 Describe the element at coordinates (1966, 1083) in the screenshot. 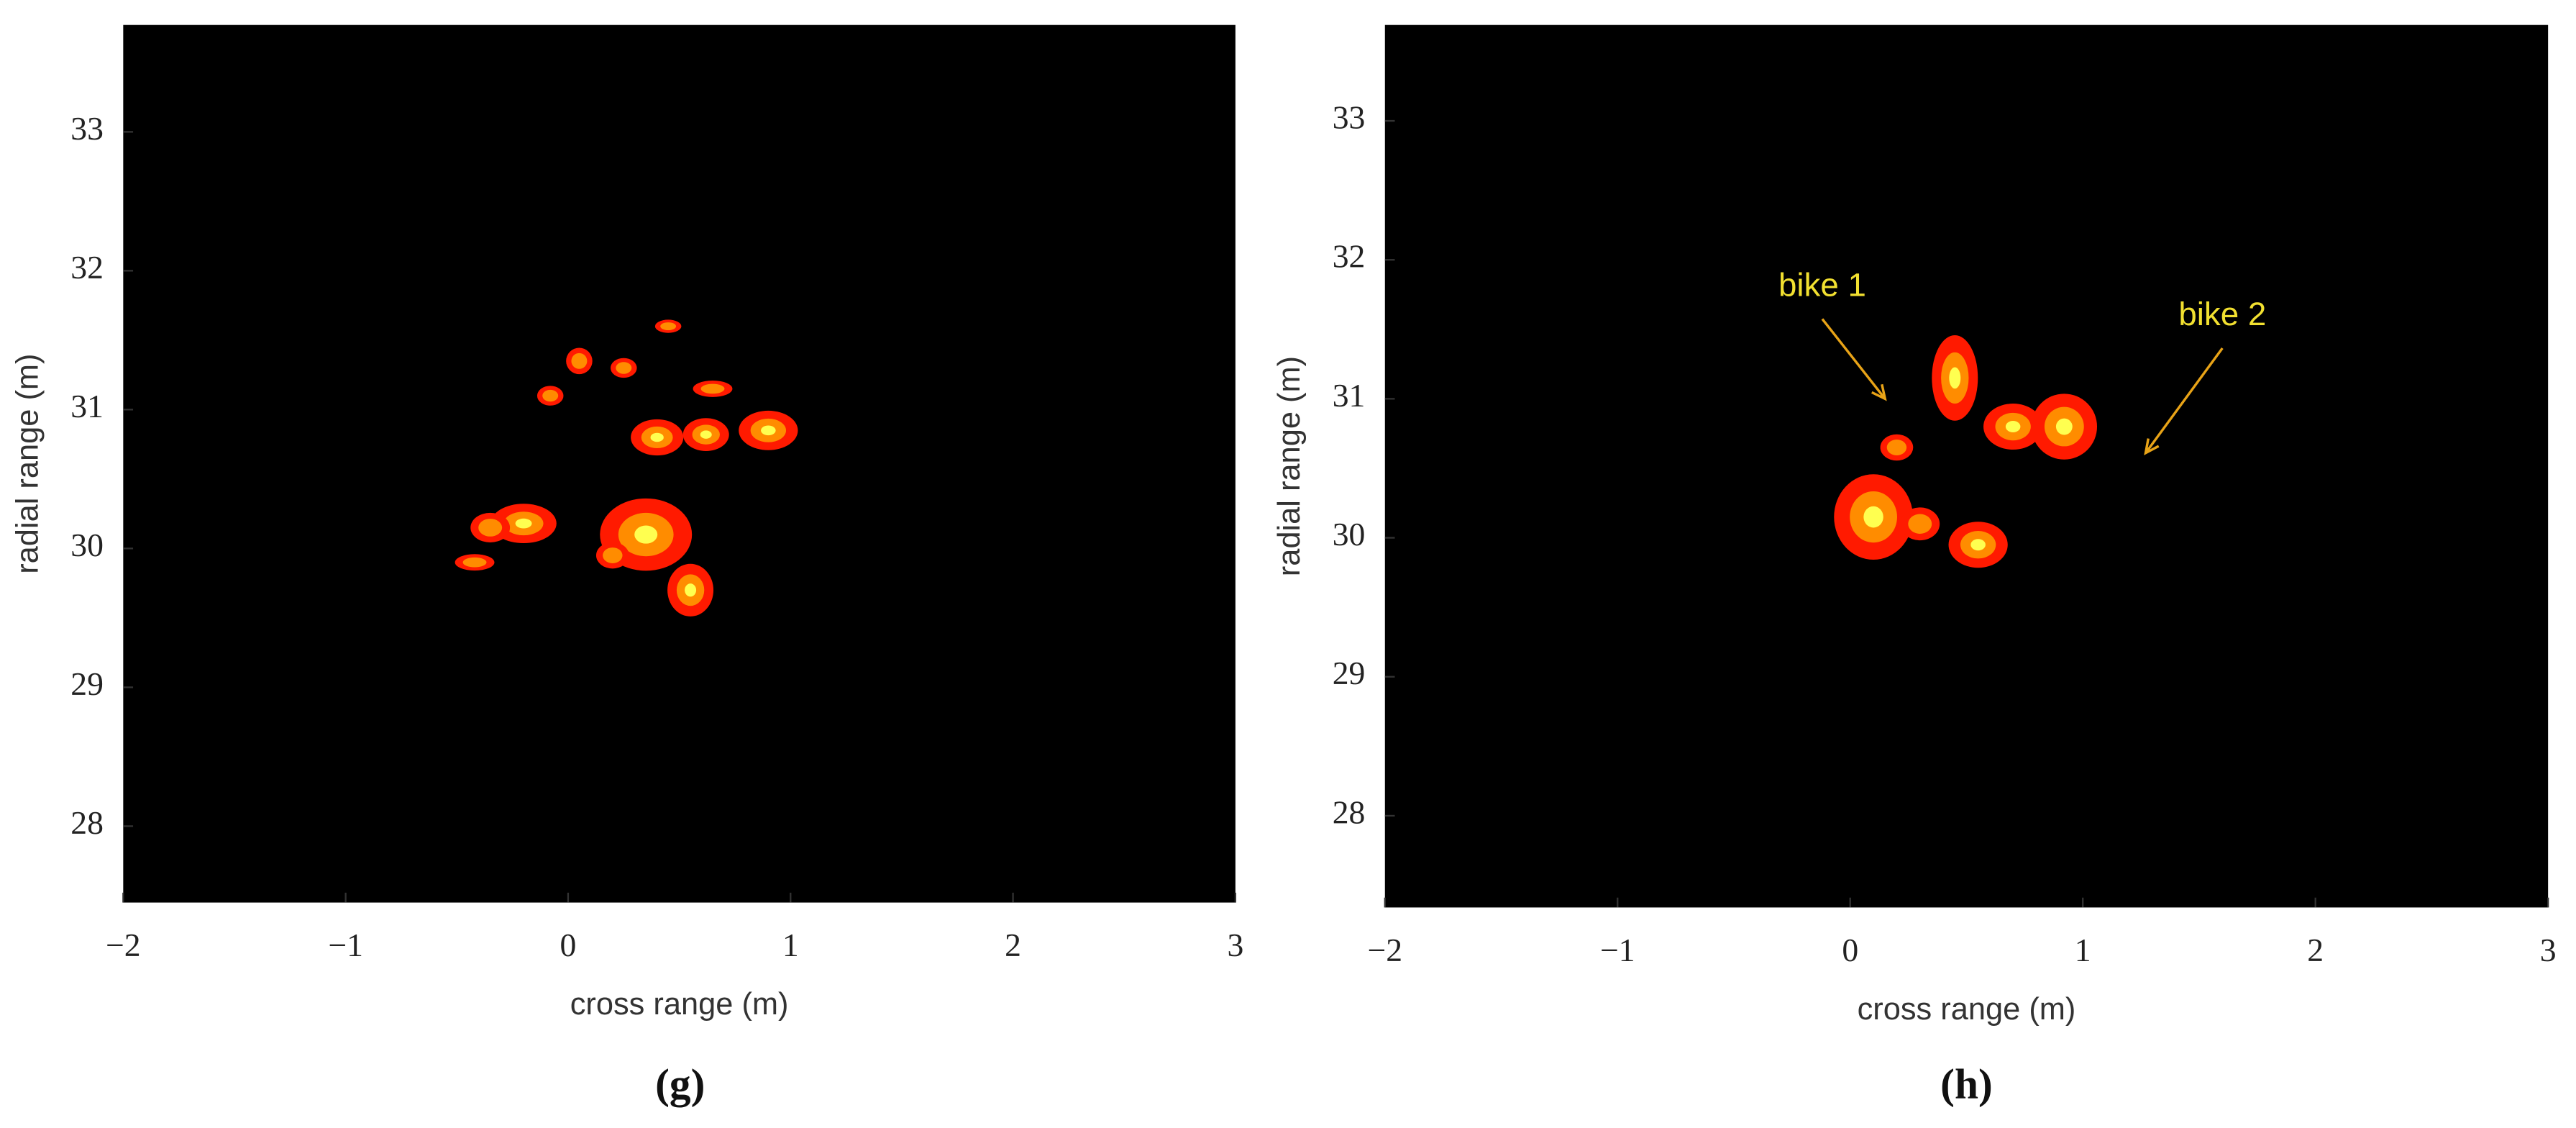

I see `panel-label: (h)` at that location.